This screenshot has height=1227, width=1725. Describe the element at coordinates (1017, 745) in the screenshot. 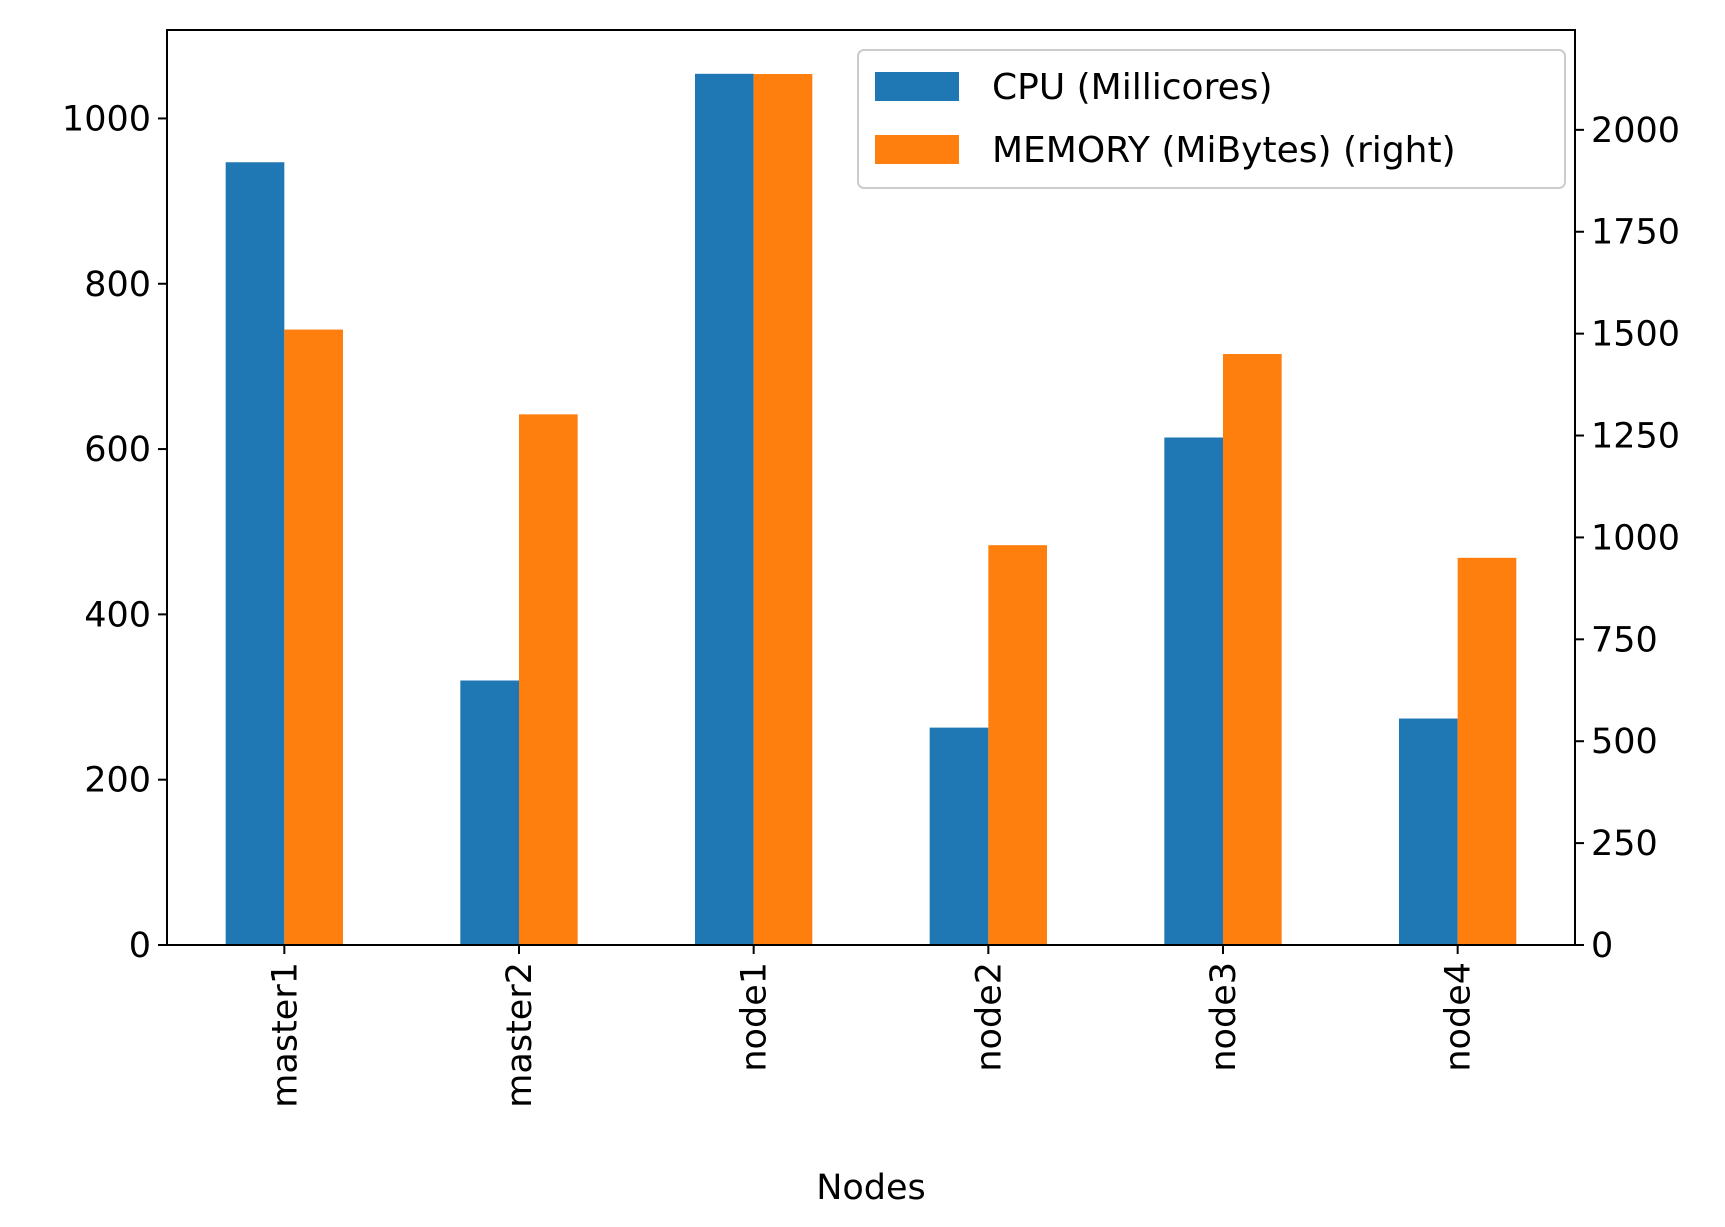

I see `bar-memory-node2` at that location.